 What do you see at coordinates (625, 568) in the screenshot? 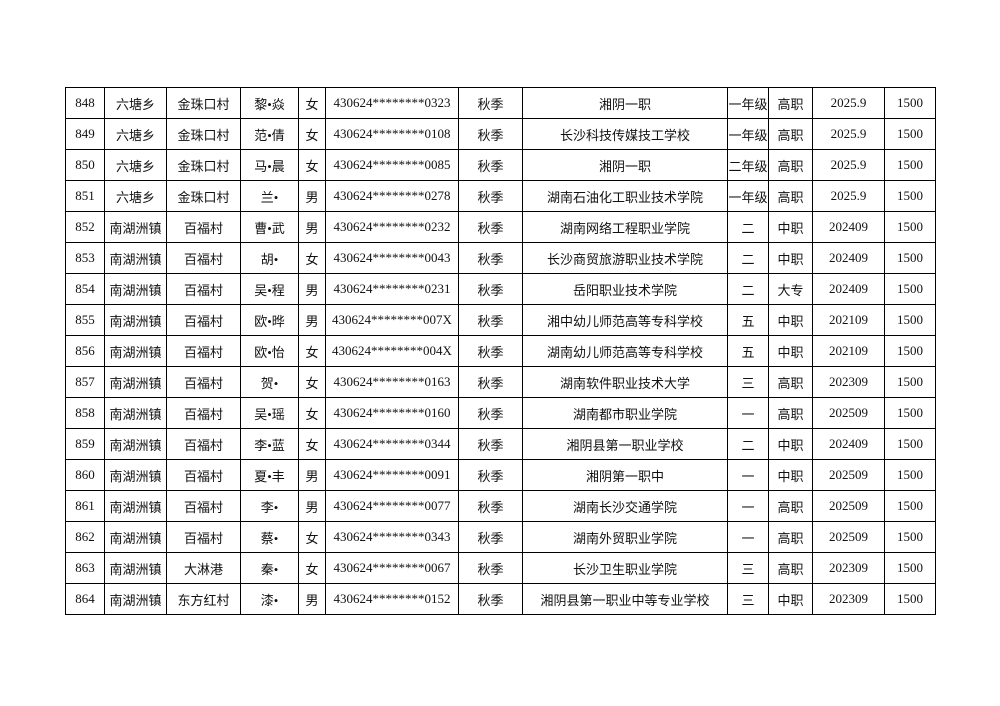
I see `table-cell: 长沙卫生职业学院` at bounding box center [625, 568].